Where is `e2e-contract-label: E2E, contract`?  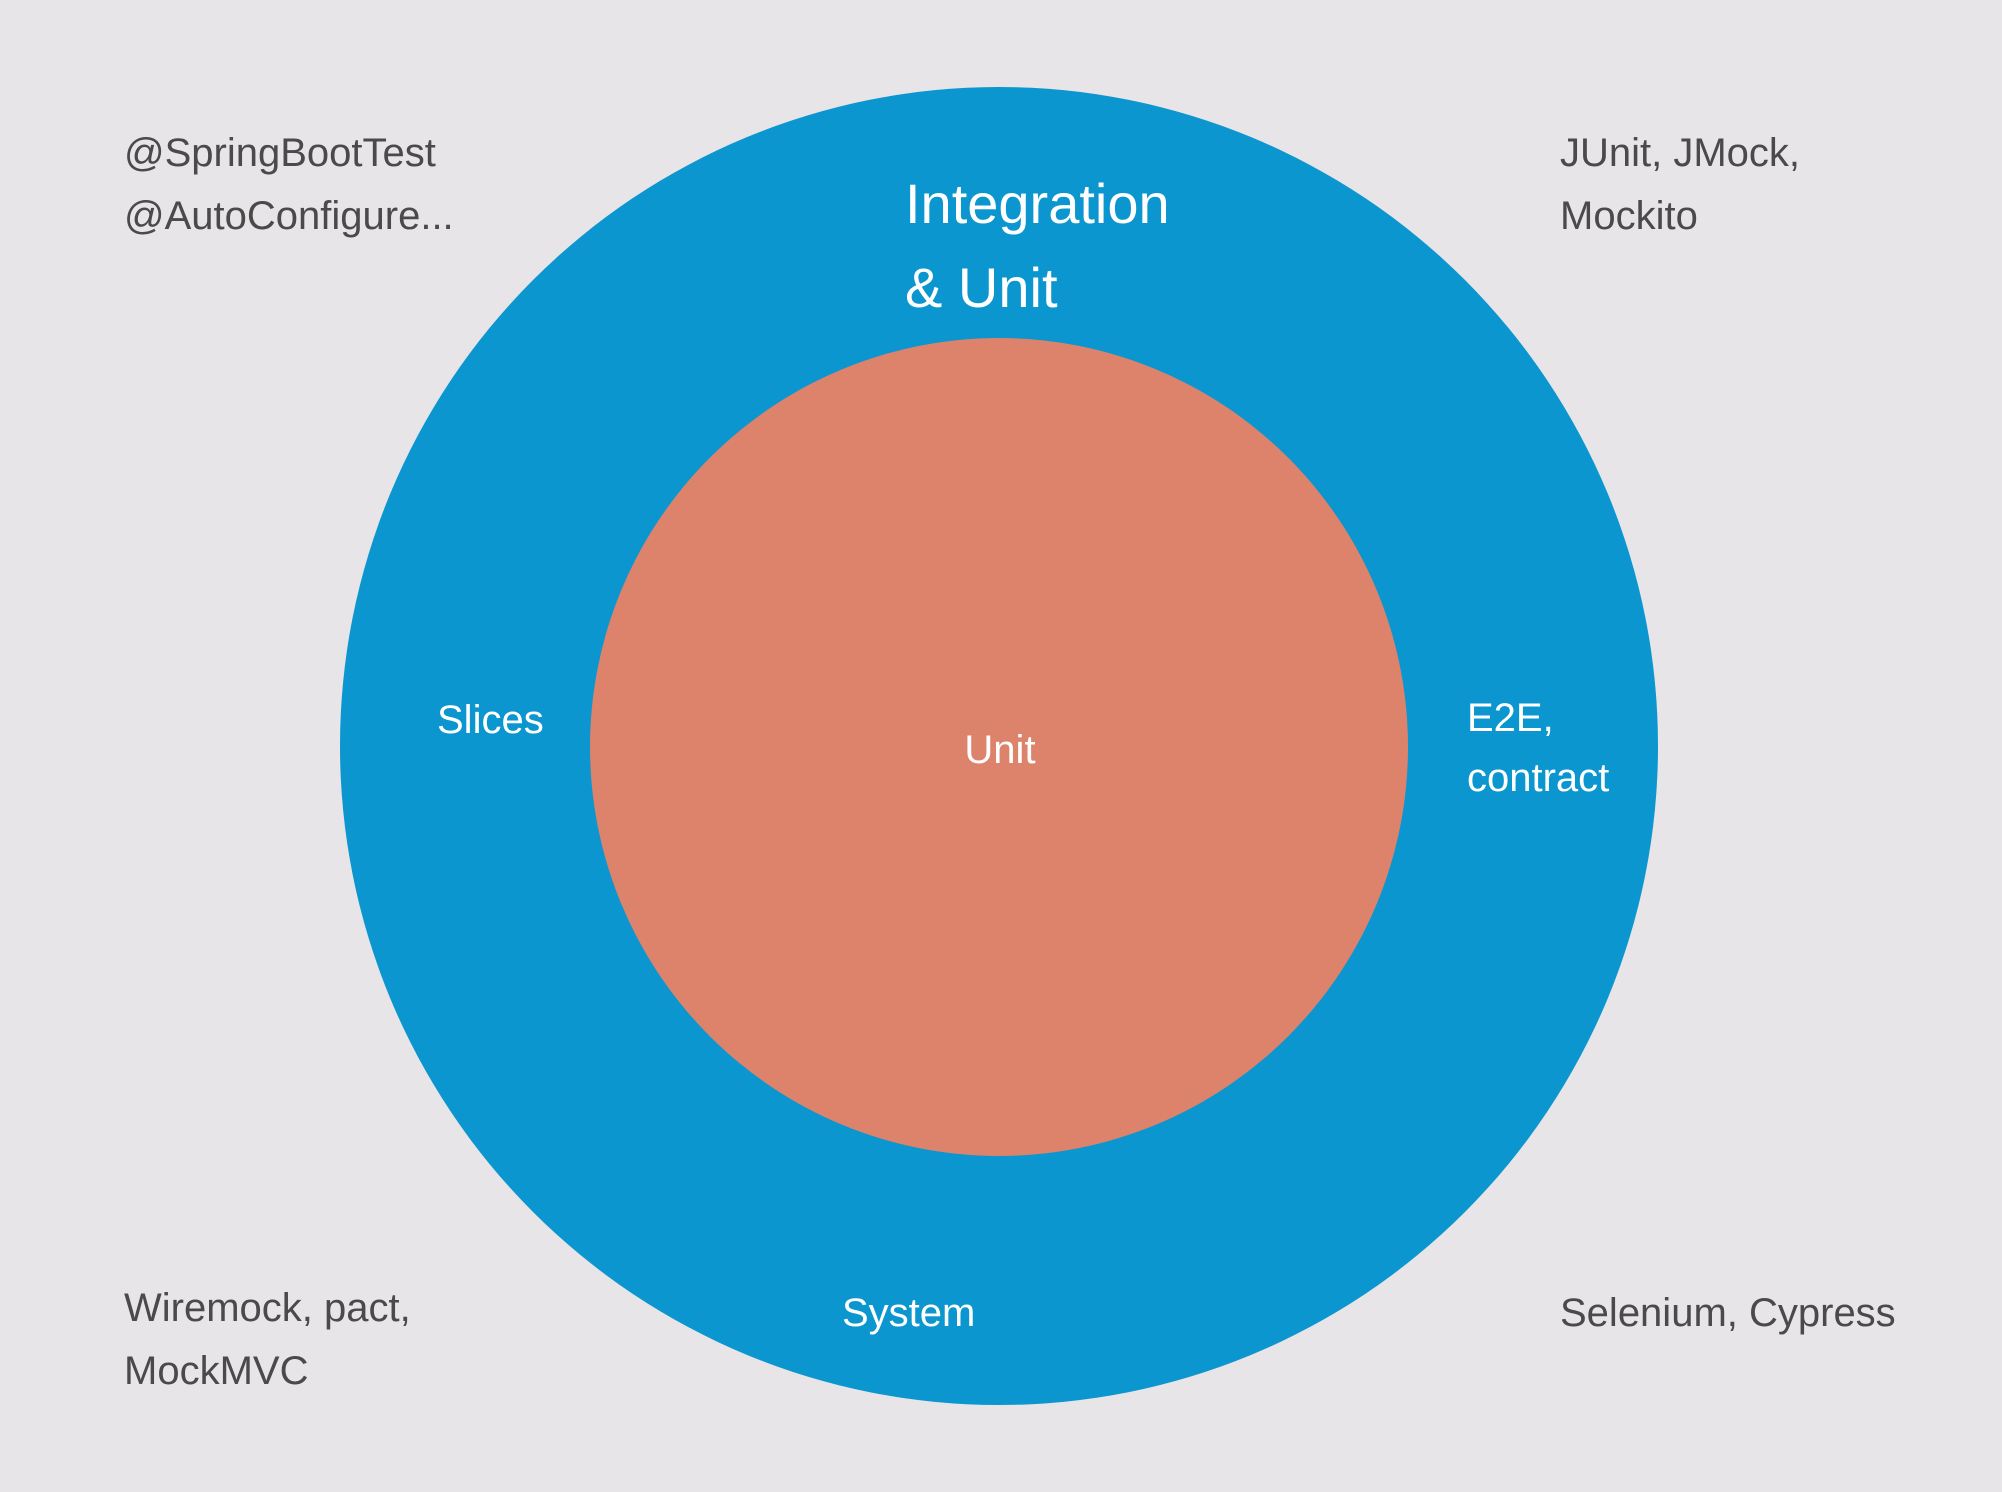 e2e-contract-label: E2E, contract is located at coordinates (1538, 748).